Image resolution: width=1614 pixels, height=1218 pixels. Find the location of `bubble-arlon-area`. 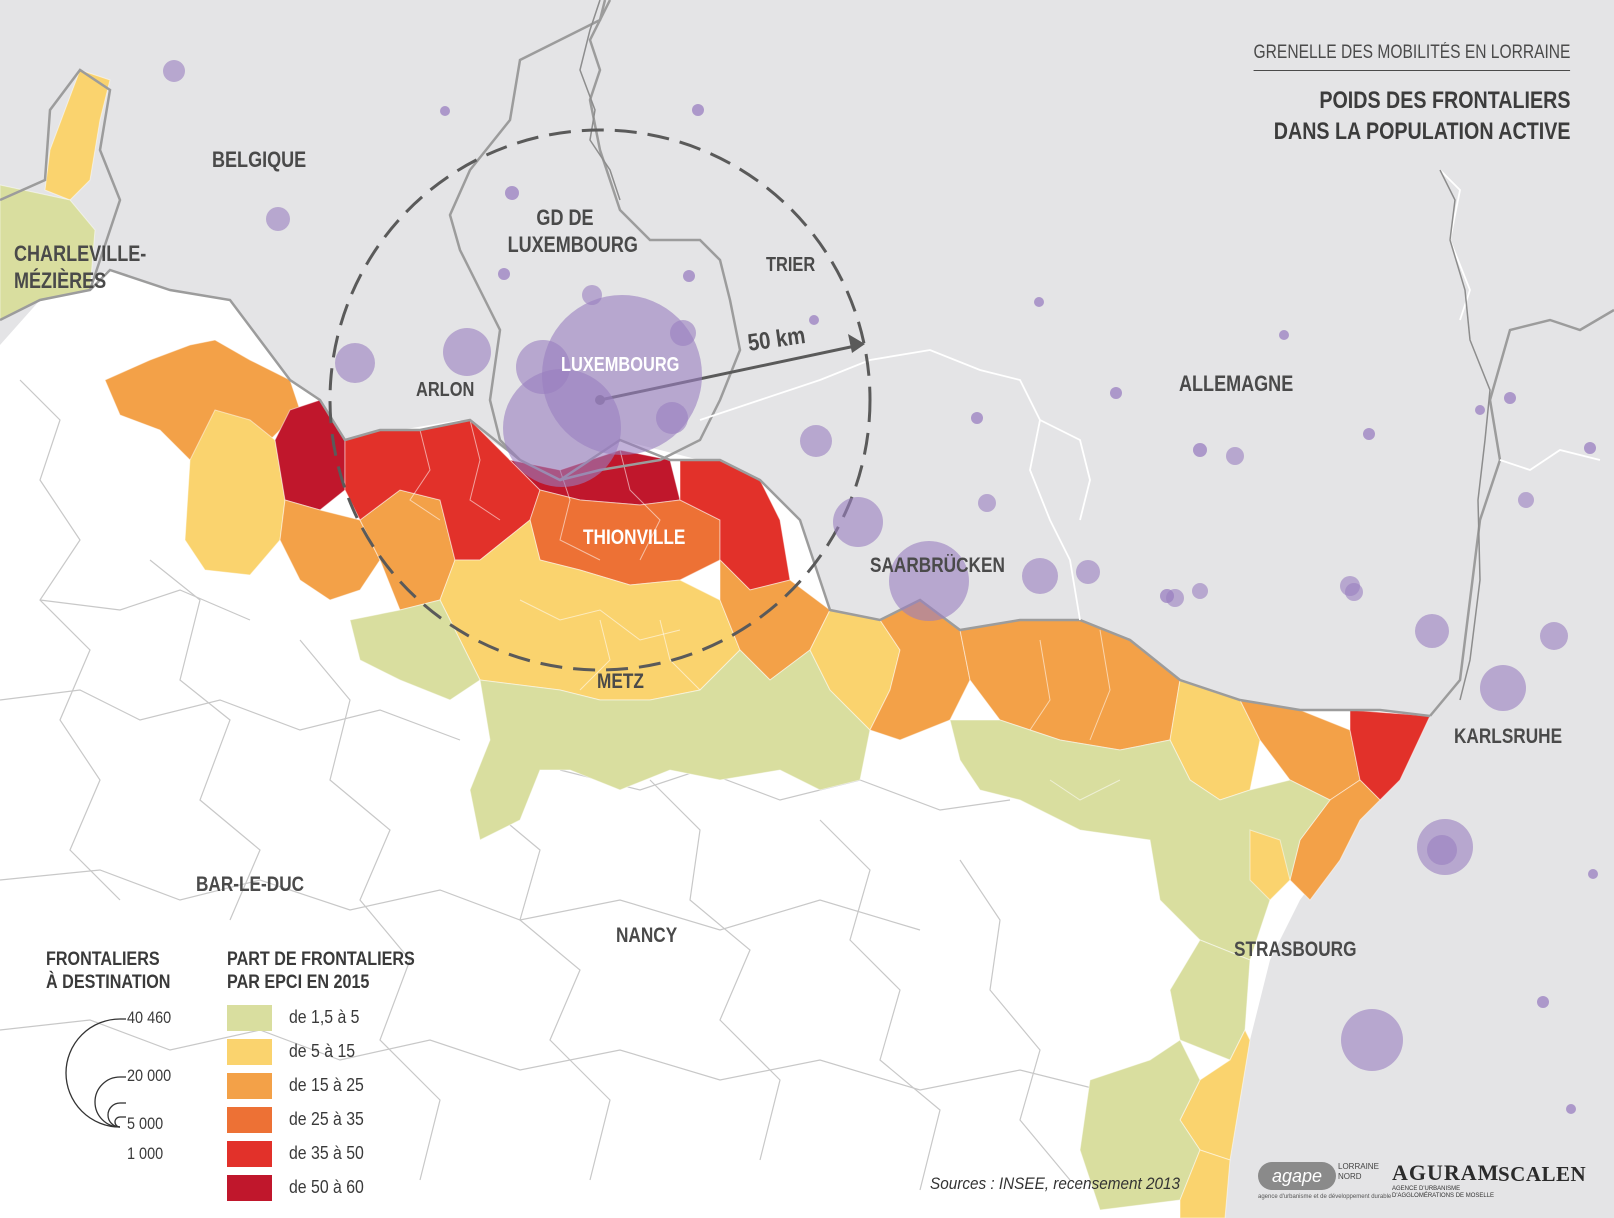

bubble-arlon-area is located at coordinates (467, 352).